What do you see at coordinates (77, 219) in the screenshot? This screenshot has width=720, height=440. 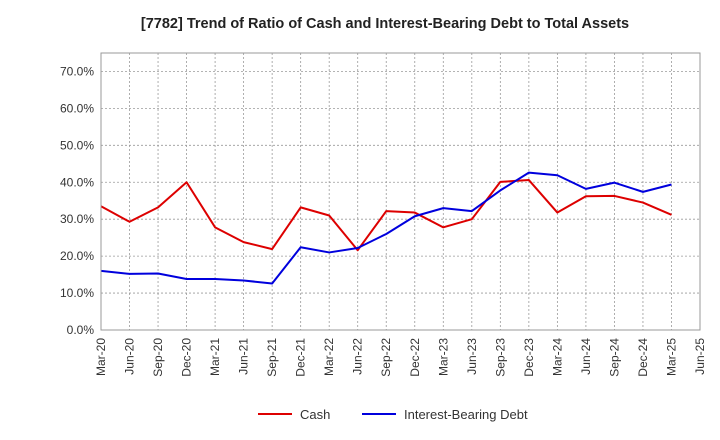 I see `y-tick-label: 30.0%` at bounding box center [77, 219].